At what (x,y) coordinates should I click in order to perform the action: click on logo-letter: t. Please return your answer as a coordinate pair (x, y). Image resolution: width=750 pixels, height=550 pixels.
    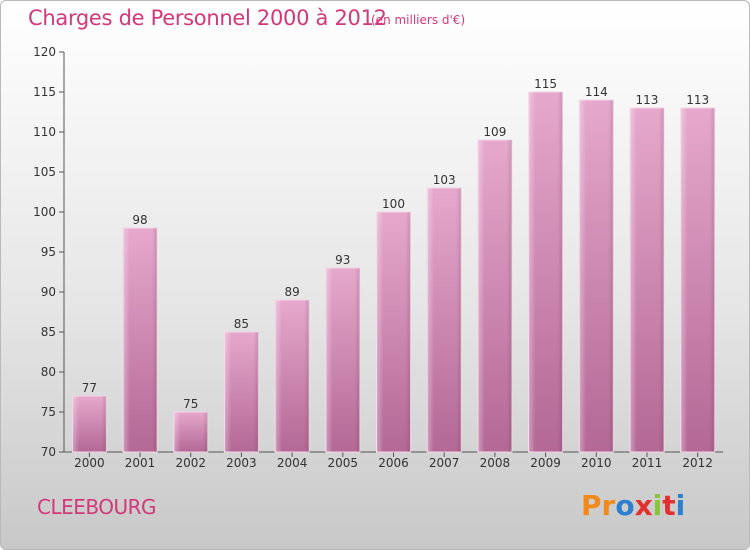
    Looking at the image, I should click on (669, 505).